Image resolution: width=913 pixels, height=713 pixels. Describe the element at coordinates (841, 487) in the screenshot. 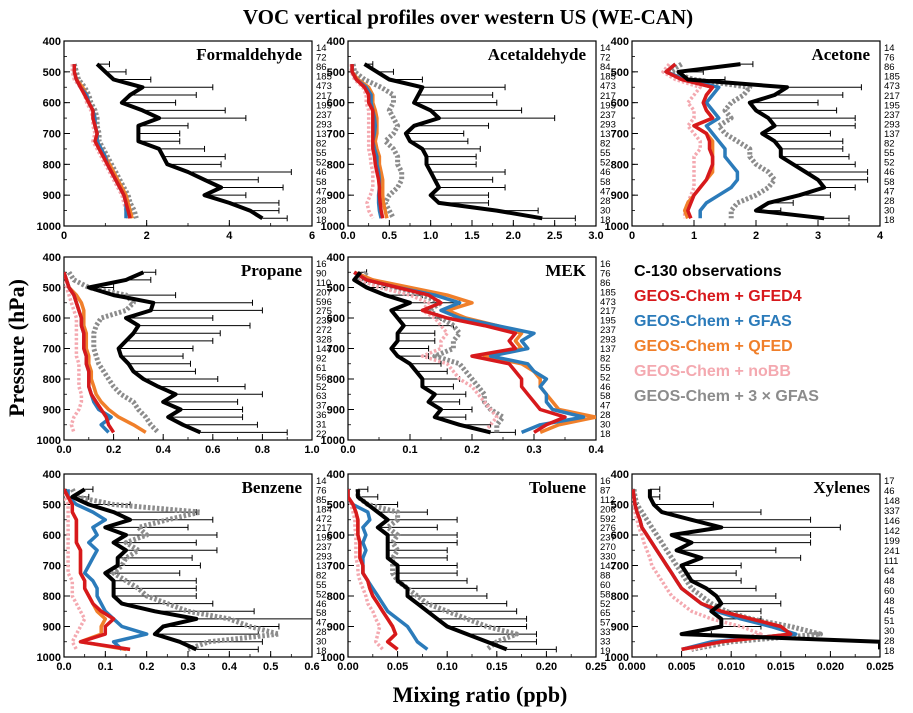

I see `panel-title: Xylenes` at that location.